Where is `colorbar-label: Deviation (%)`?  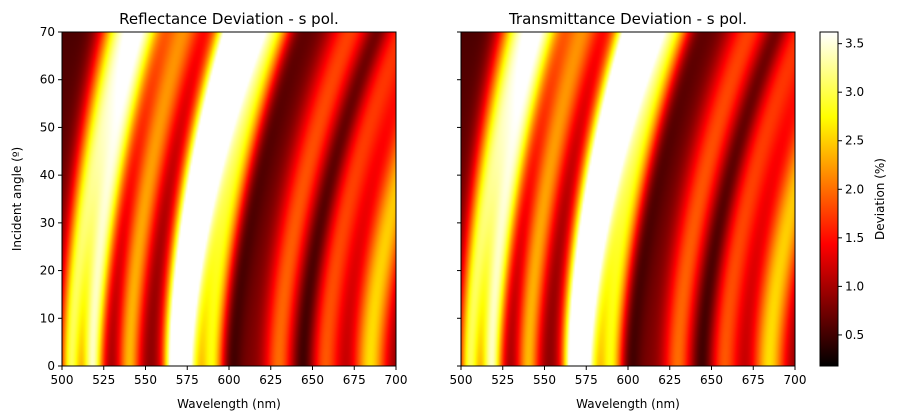
colorbar-label: Deviation (%) is located at coordinates (880, 199).